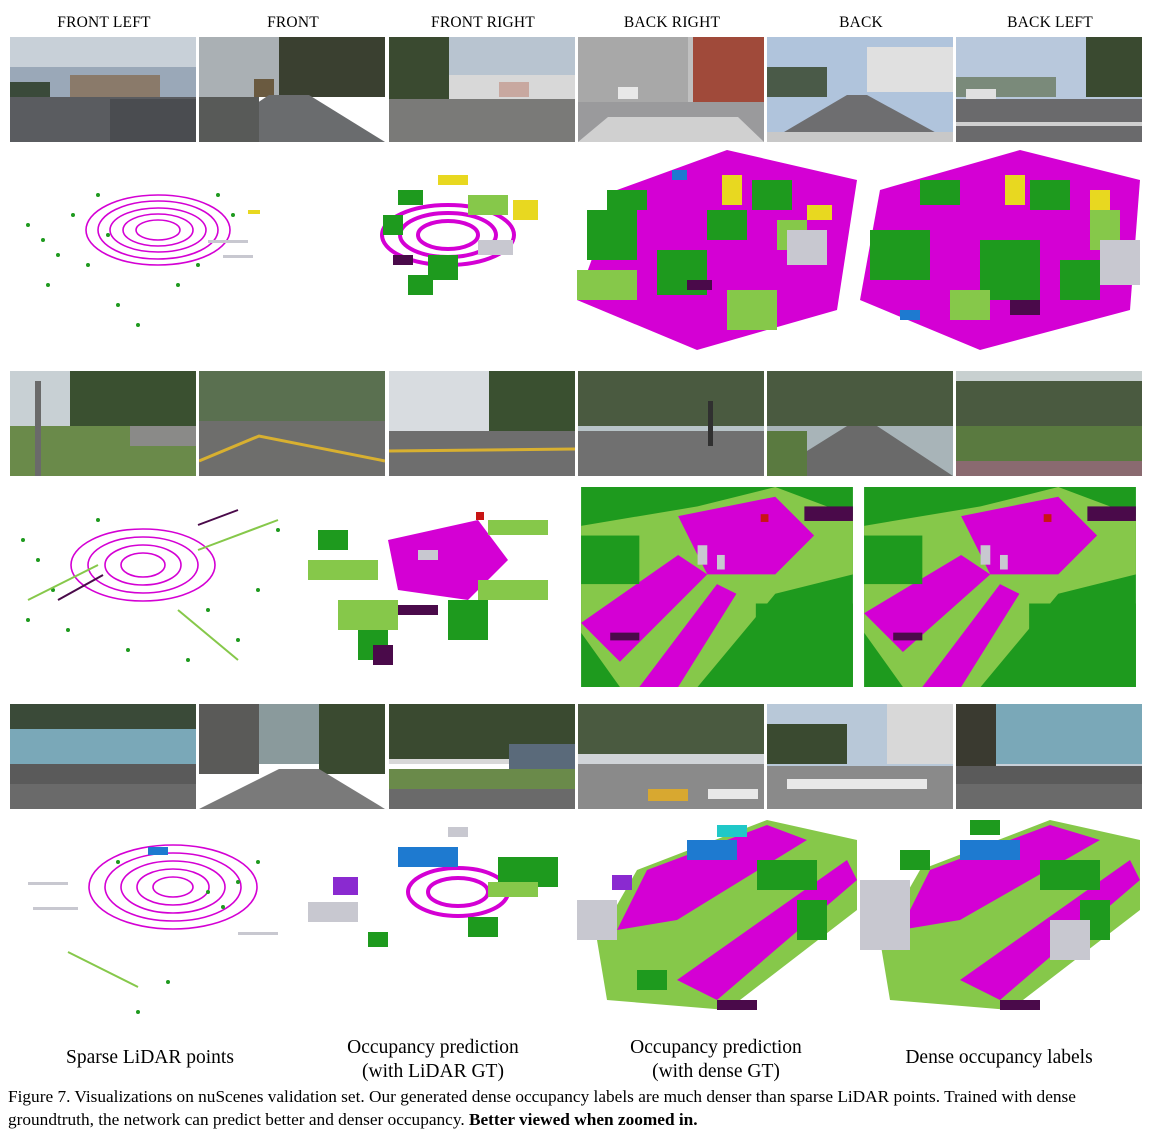  Describe the element at coordinates (860, 756) in the screenshot. I see `camera-image-back-scene3` at that location.